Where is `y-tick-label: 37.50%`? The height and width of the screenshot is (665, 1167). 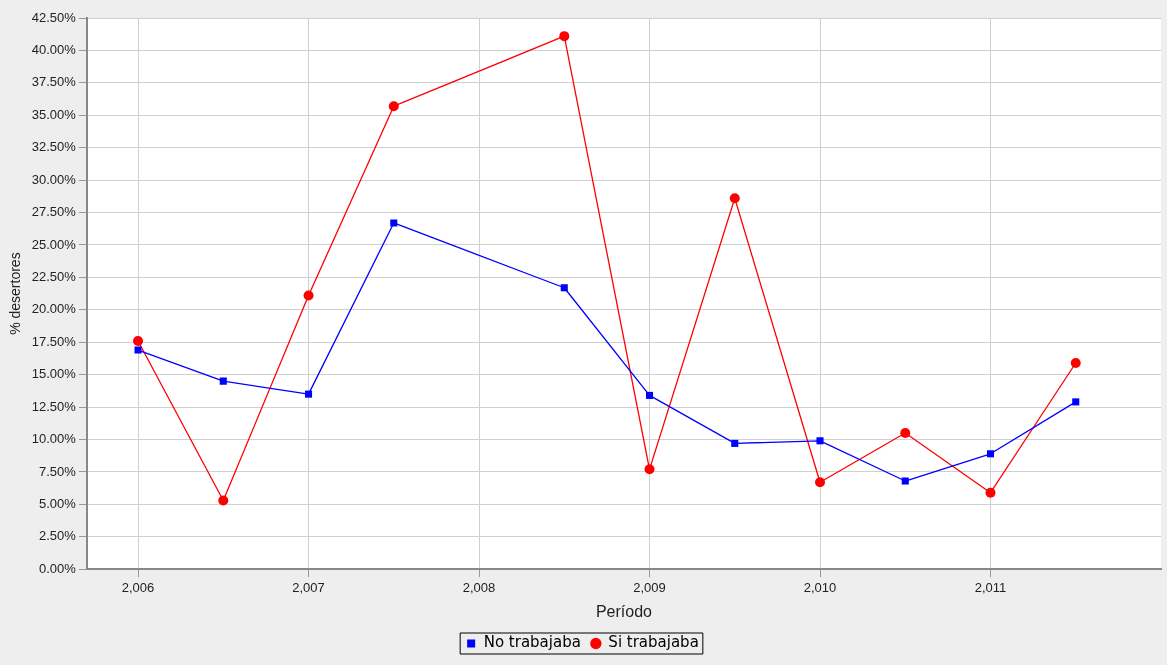
y-tick-label: 37.50% is located at coordinates (54, 82).